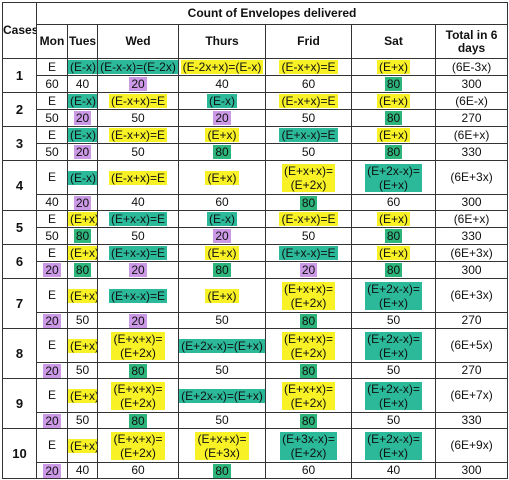 This screenshot has width=509, height=480. I want to click on expr-frid-cell: (E+x+x)= (E+2x), so click(308, 295).